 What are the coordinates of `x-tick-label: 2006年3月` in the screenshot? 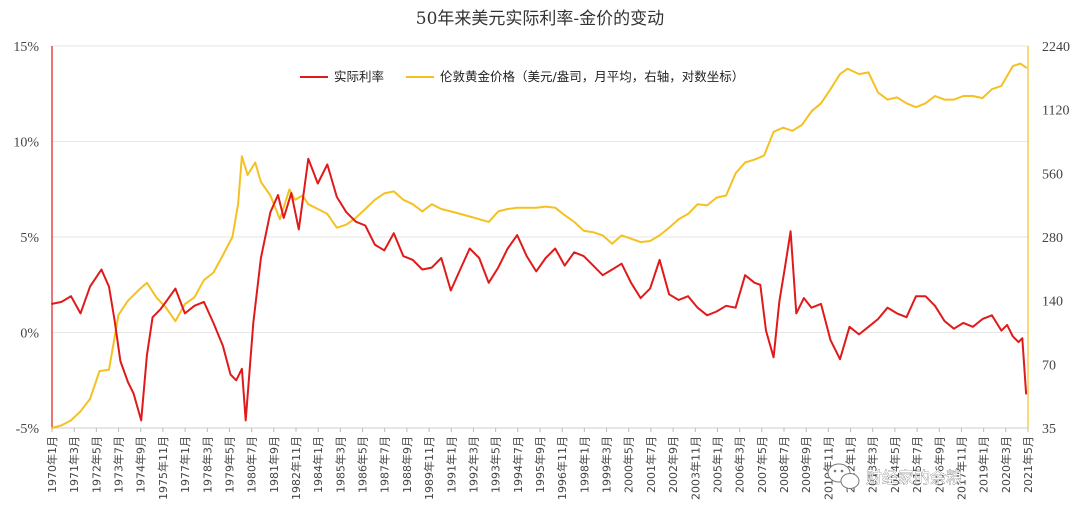 It's located at (740, 464).